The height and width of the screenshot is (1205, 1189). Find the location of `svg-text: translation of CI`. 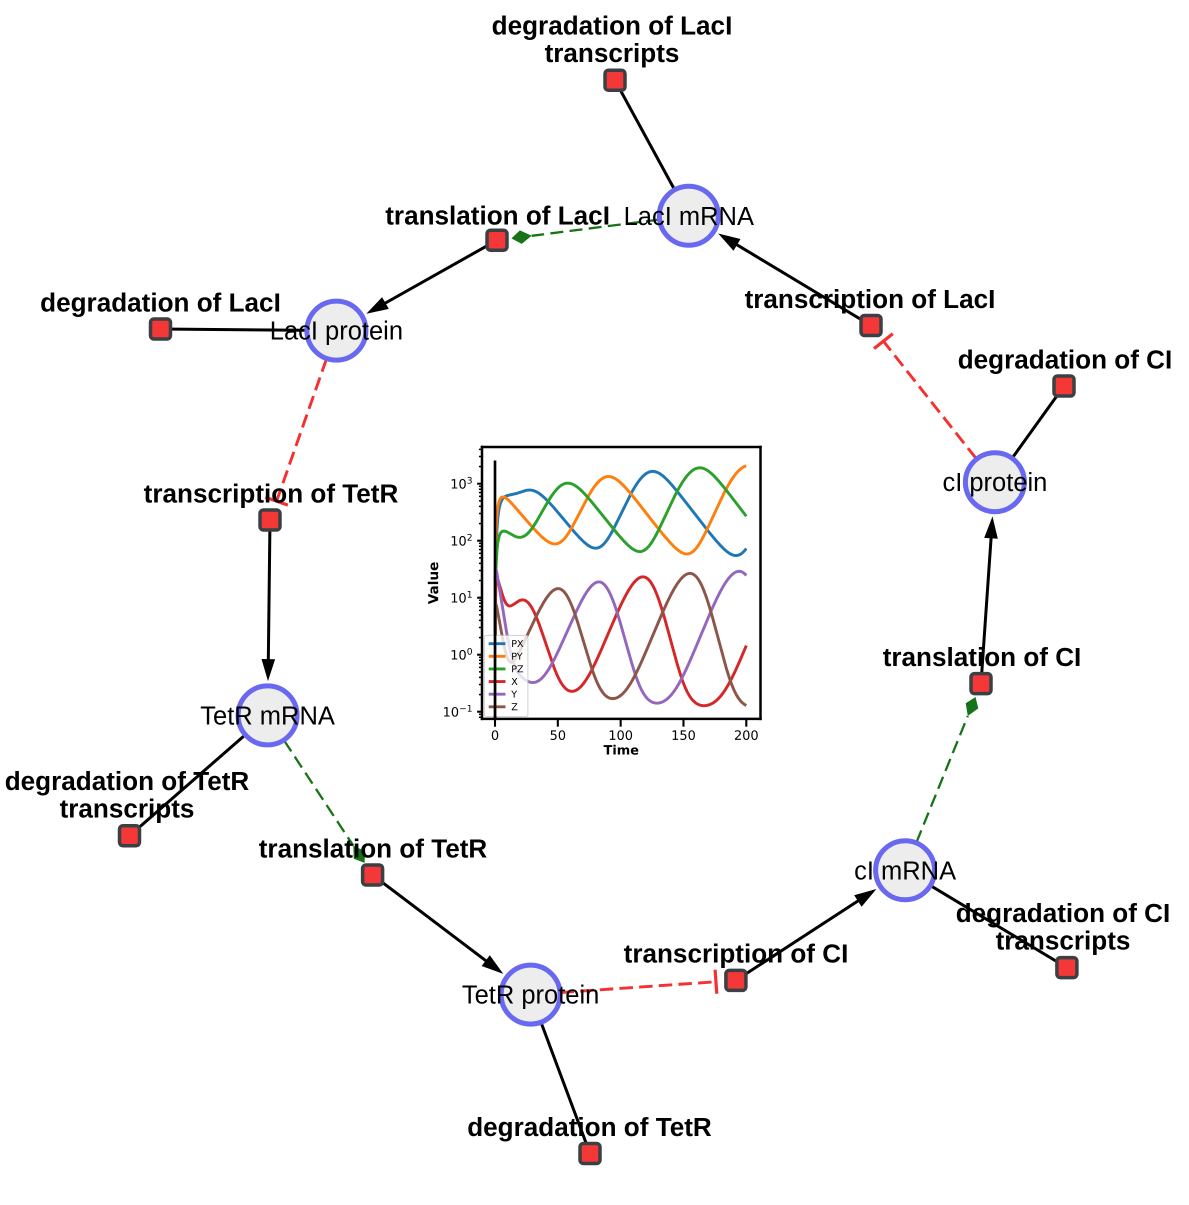

svg-text: translation of CI is located at coordinates (982, 657).